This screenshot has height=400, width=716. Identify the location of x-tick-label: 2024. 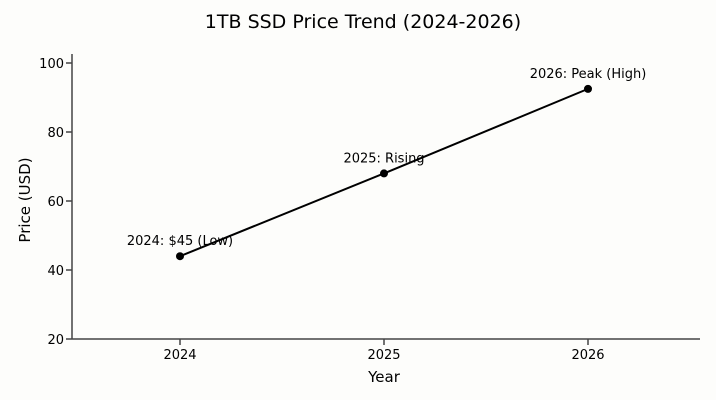
(179, 355).